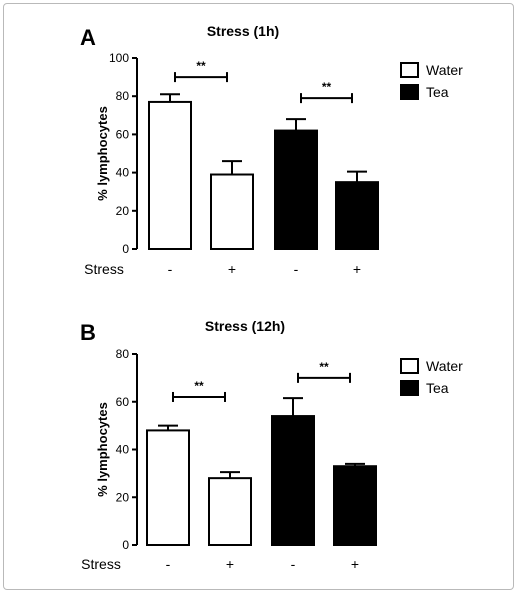 Image resolution: width=519 pixels, height=595 pixels. What do you see at coordinates (243, 31) in the screenshot?
I see `chart-title: Stress (1h)` at bounding box center [243, 31].